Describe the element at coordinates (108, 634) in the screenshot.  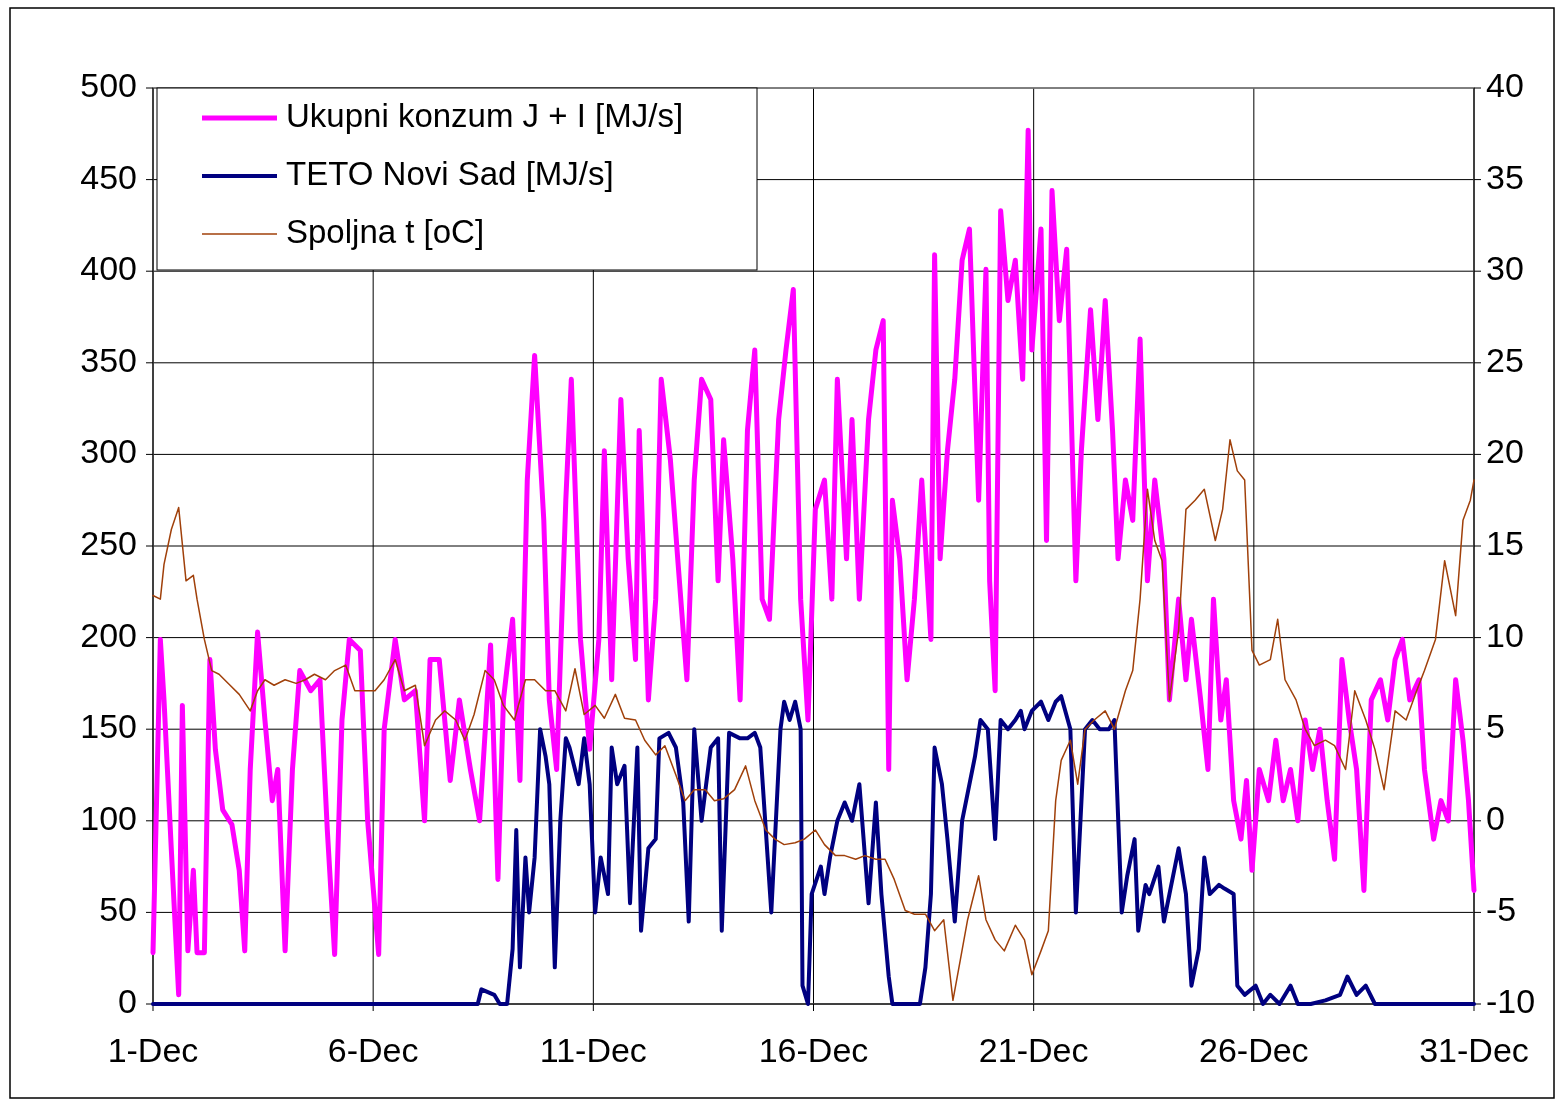
I see `y-tick-label: 200` at that location.